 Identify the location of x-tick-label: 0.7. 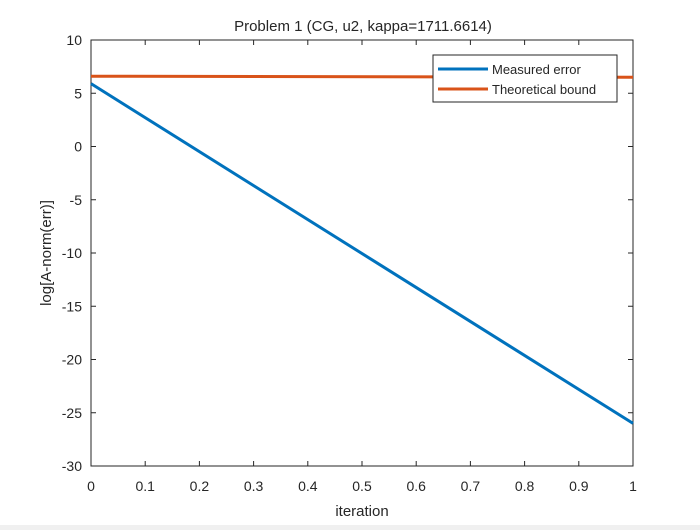
(471, 486).